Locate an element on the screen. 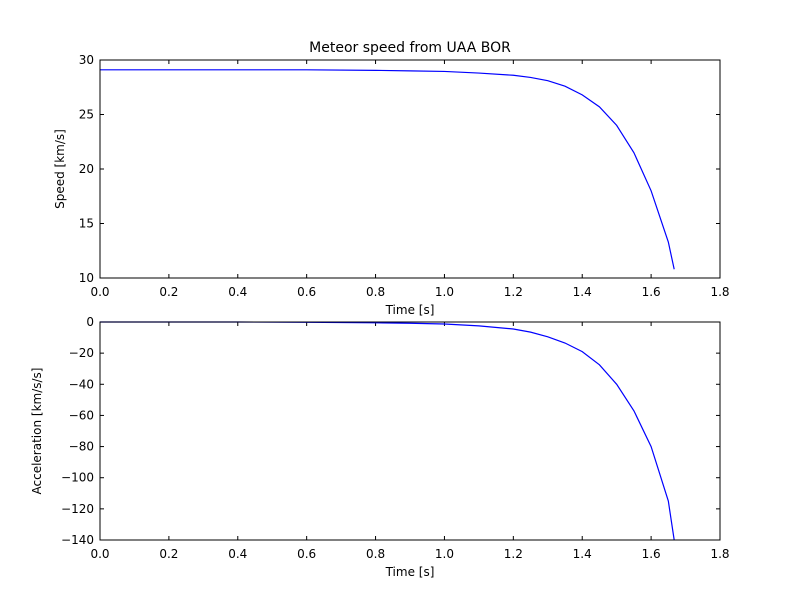 The width and height of the screenshot is (800, 600). acceleration-y-tick-label: −20 is located at coordinates (81, 353).